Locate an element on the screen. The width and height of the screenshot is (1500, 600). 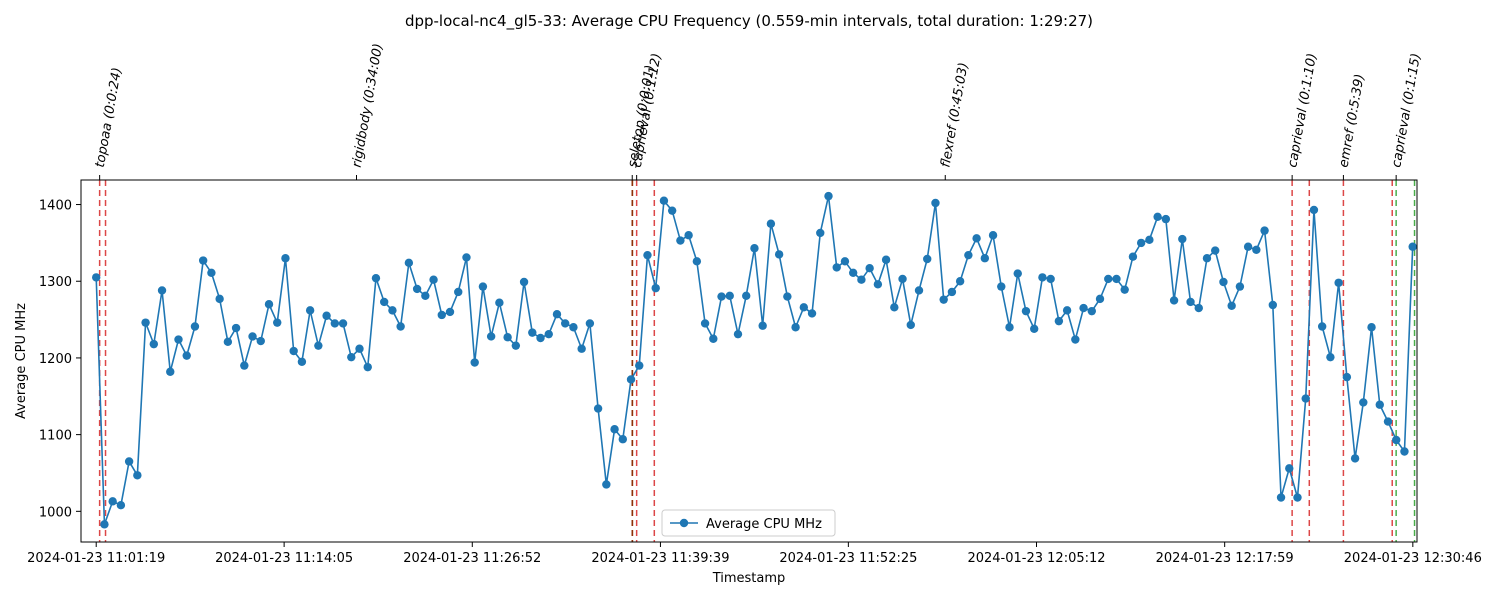
y-axis: 1000 1100 1200 1300 1400 is located at coordinates (60, 359).